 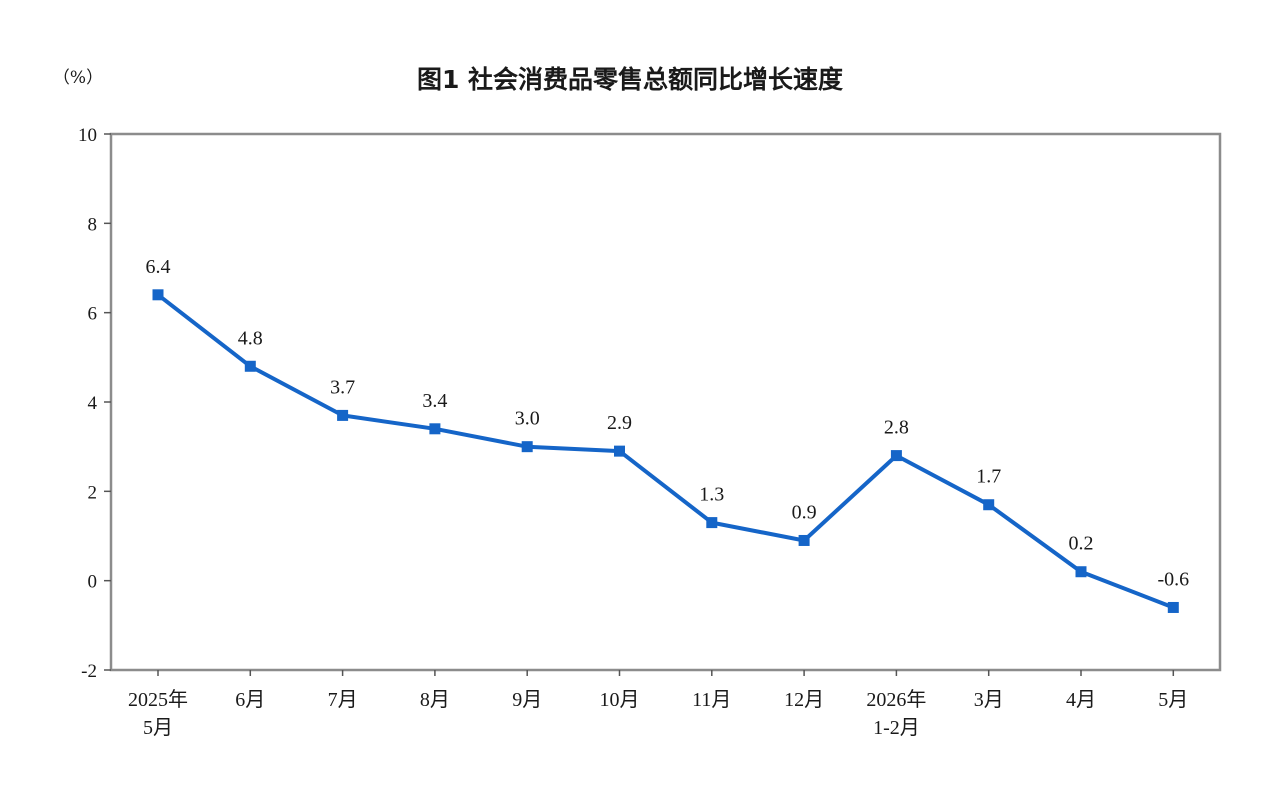 I want to click on y-axis: -2 0 2 4 6 8 10, so click(x=94, y=403).